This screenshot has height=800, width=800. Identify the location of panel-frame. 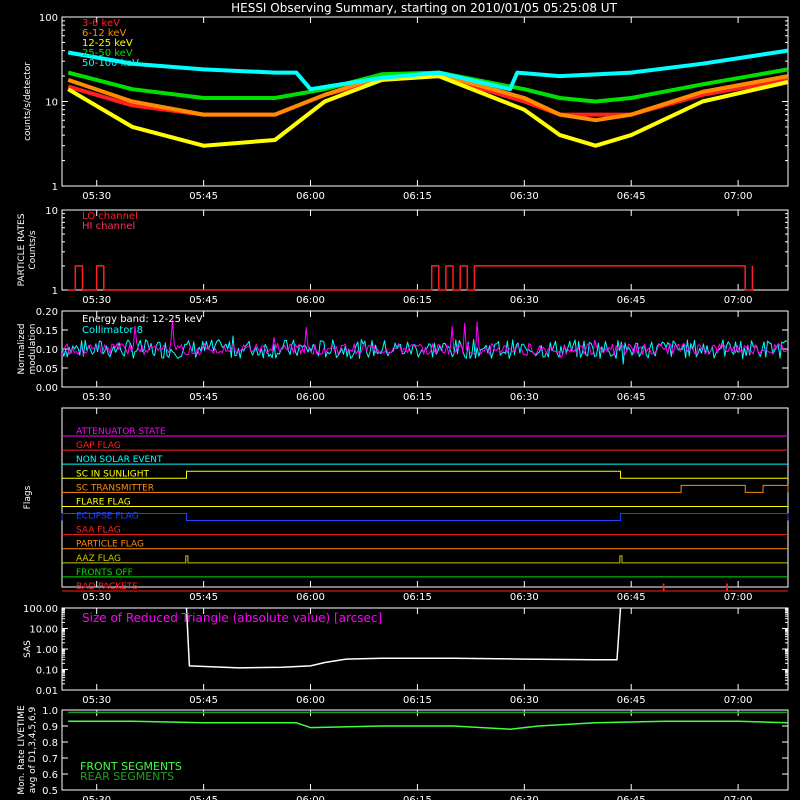
(425, 750).